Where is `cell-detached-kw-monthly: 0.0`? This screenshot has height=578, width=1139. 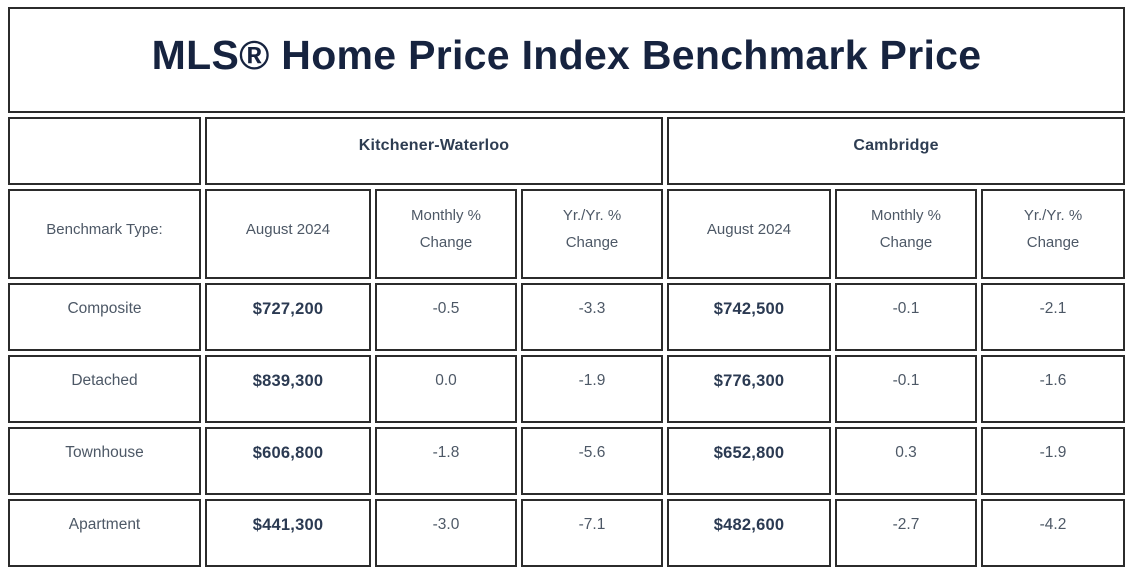 cell-detached-kw-monthly: 0.0 is located at coordinates (446, 389).